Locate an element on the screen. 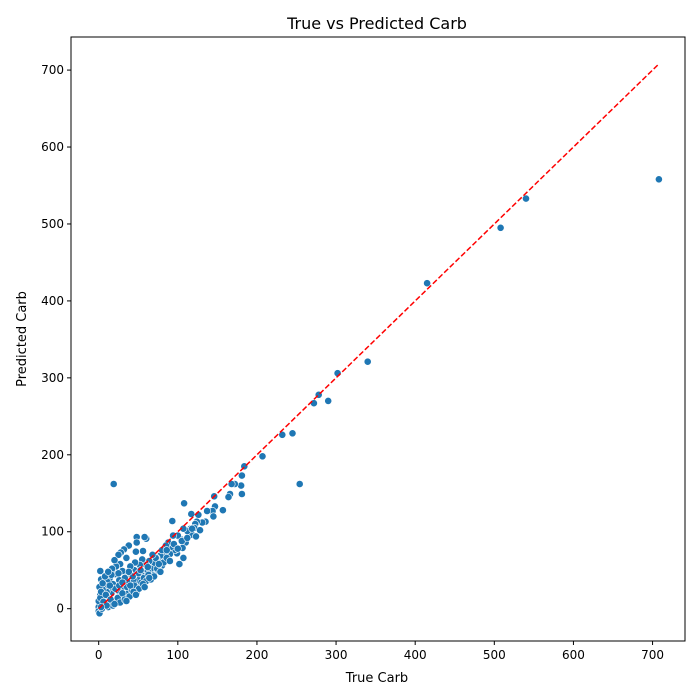 This screenshot has height=700, width=700. x-tick-label: 700 is located at coordinates (652, 655).